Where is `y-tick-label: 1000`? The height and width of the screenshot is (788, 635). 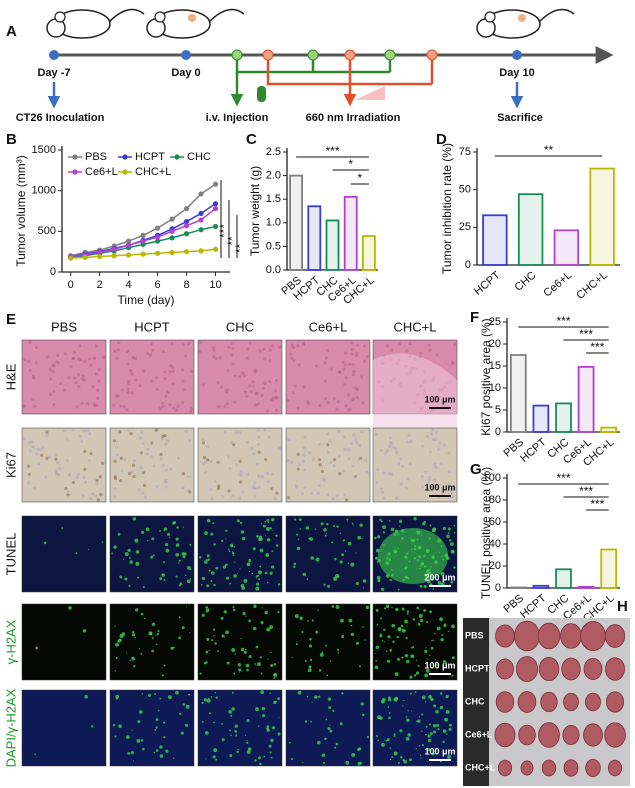
y-tick-label: 1000 is located at coordinates (44, 191).